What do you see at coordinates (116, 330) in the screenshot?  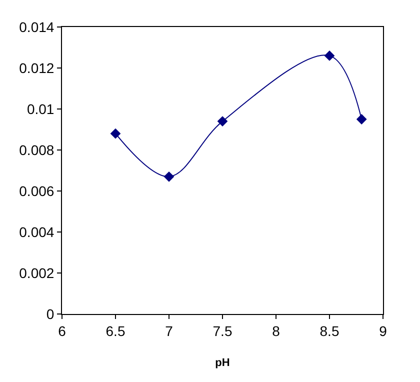 I see `x-tick-label: 6.5` at bounding box center [116, 330].